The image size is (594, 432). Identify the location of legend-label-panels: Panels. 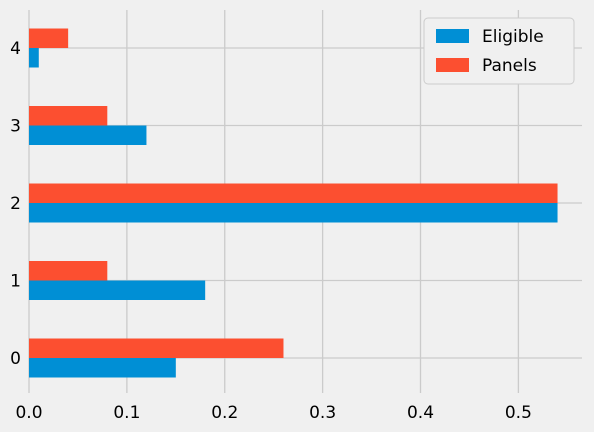
(509, 66).